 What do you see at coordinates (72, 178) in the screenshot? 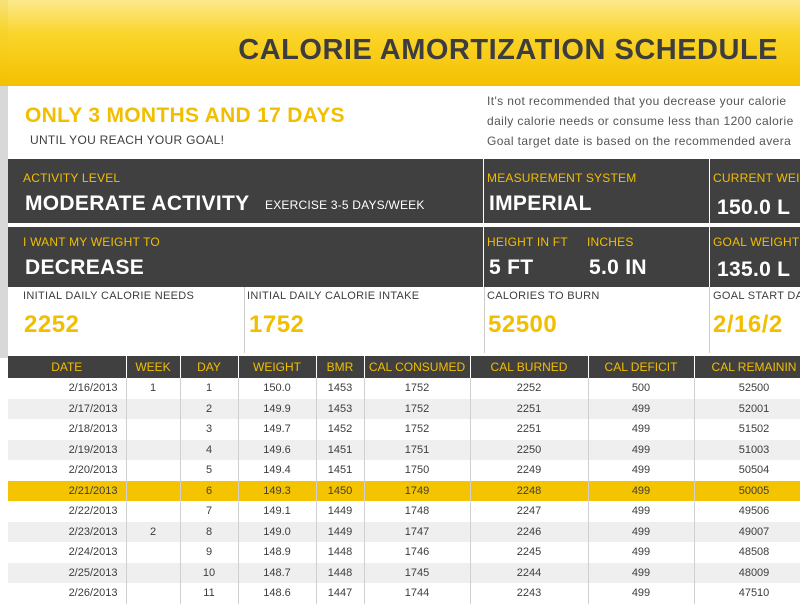
I see `activity-level-label: ACTIVITY LEVEL` at bounding box center [72, 178].